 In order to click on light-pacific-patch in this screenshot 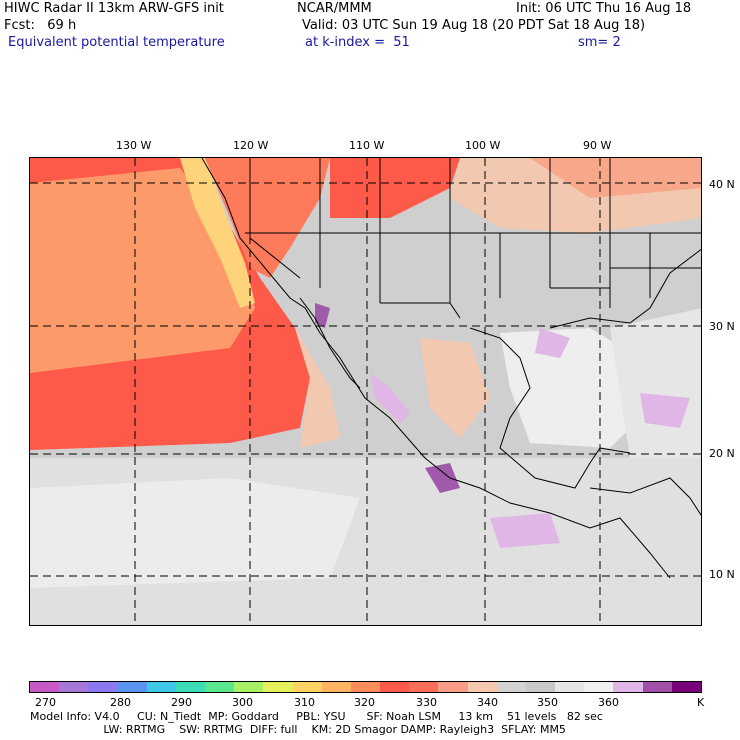, I will do `click(195, 533)`.